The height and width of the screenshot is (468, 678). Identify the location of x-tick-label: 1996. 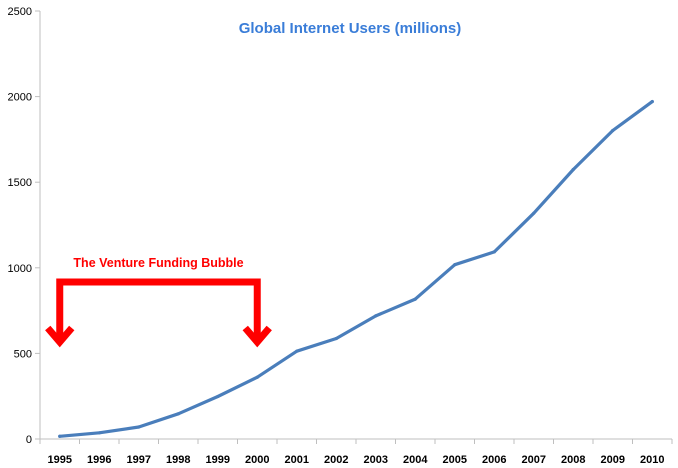
(99, 460).